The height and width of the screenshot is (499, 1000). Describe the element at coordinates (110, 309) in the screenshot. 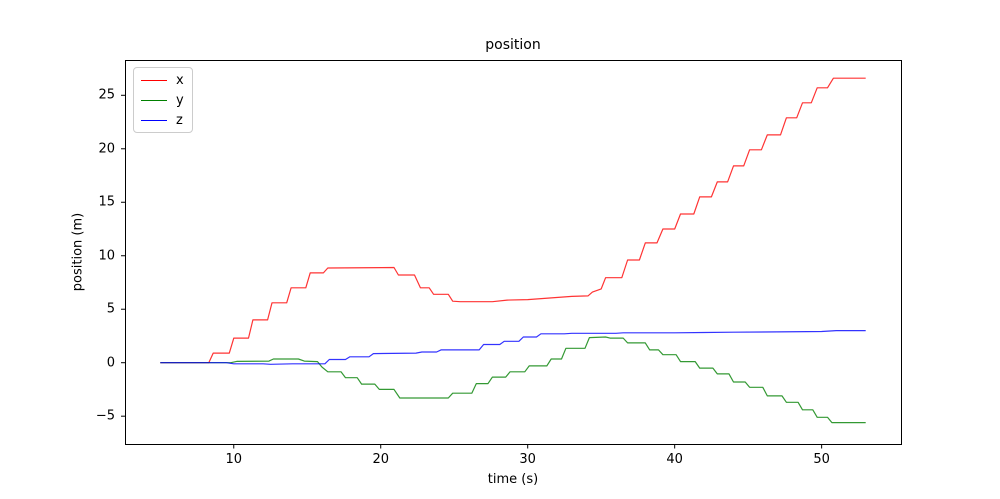

I see `y-tick-label: 5` at that location.